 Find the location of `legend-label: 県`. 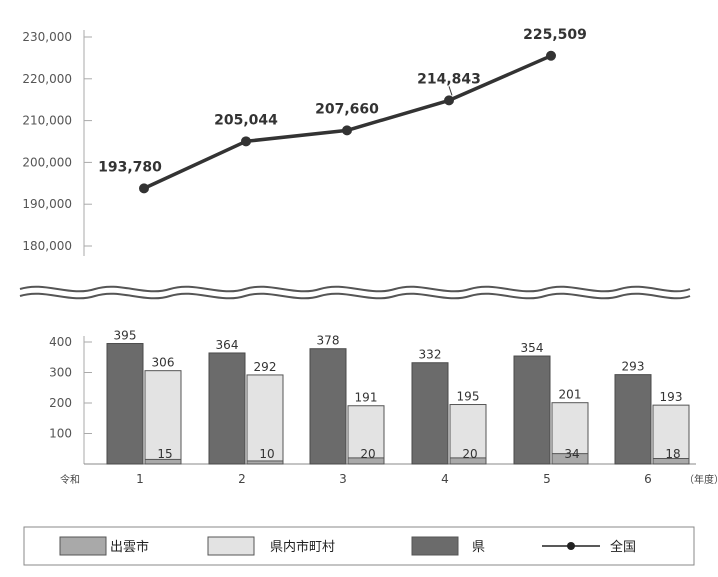

legend-label: 県 is located at coordinates (478, 547).